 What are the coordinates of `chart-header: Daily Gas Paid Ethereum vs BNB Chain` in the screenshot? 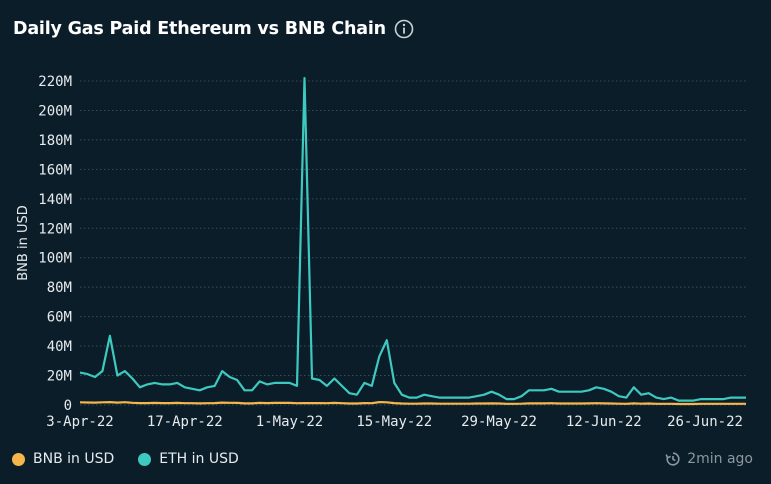 It's located at (213, 29).